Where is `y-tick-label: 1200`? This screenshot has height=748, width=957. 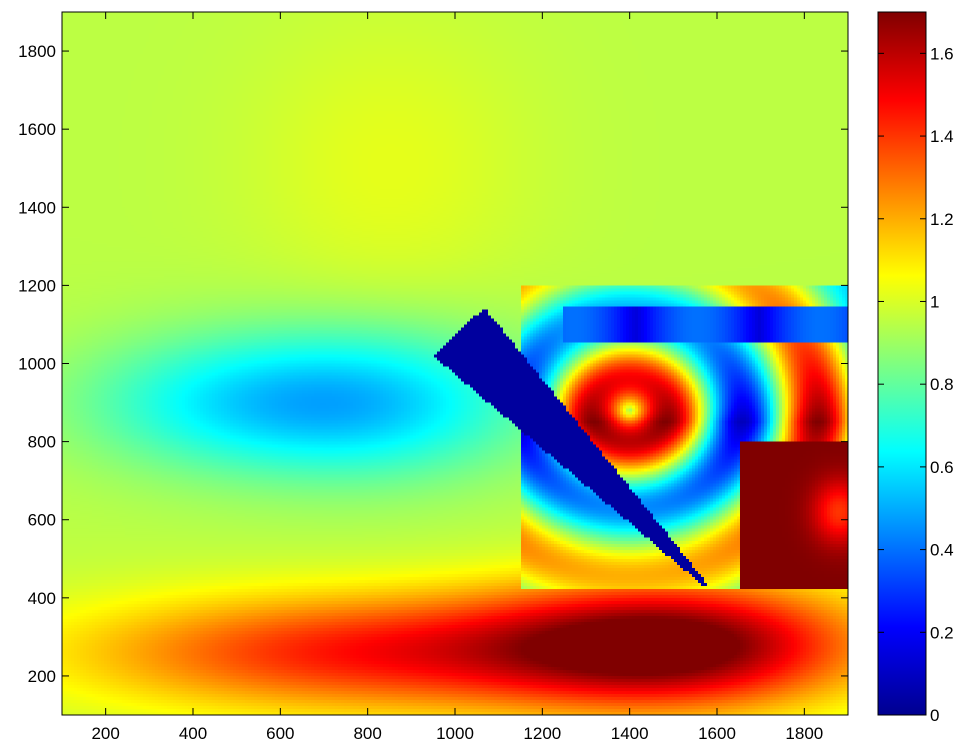 y-tick-label: 1200 is located at coordinates (37, 285).